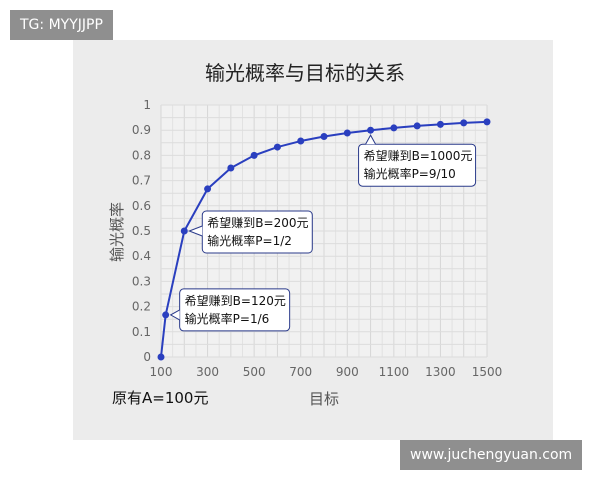 The width and height of the screenshot is (600, 480). I want to click on x-tick-label: 1100, so click(394, 372).